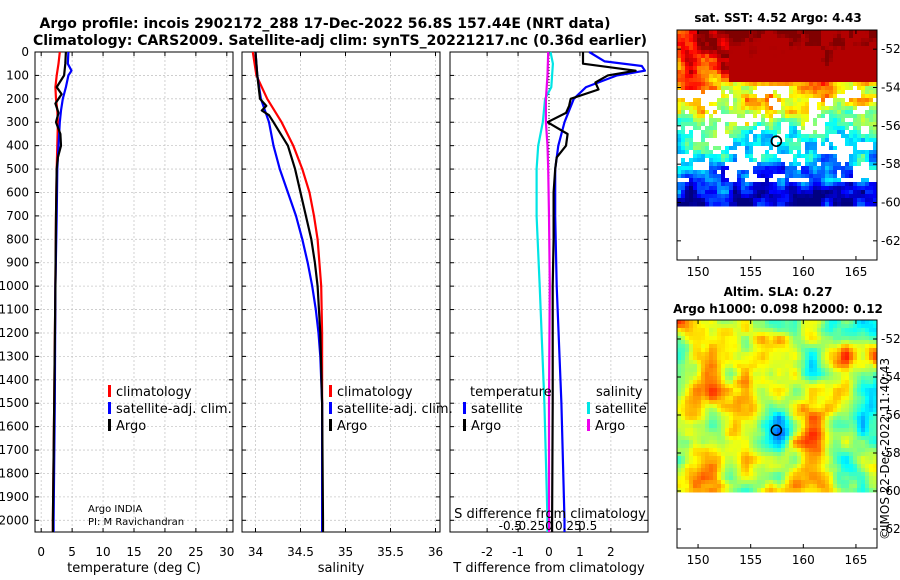  What do you see at coordinates (890, 377) in the screenshot?
I see `lat-tick-label: -54` at bounding box center [890, 377].